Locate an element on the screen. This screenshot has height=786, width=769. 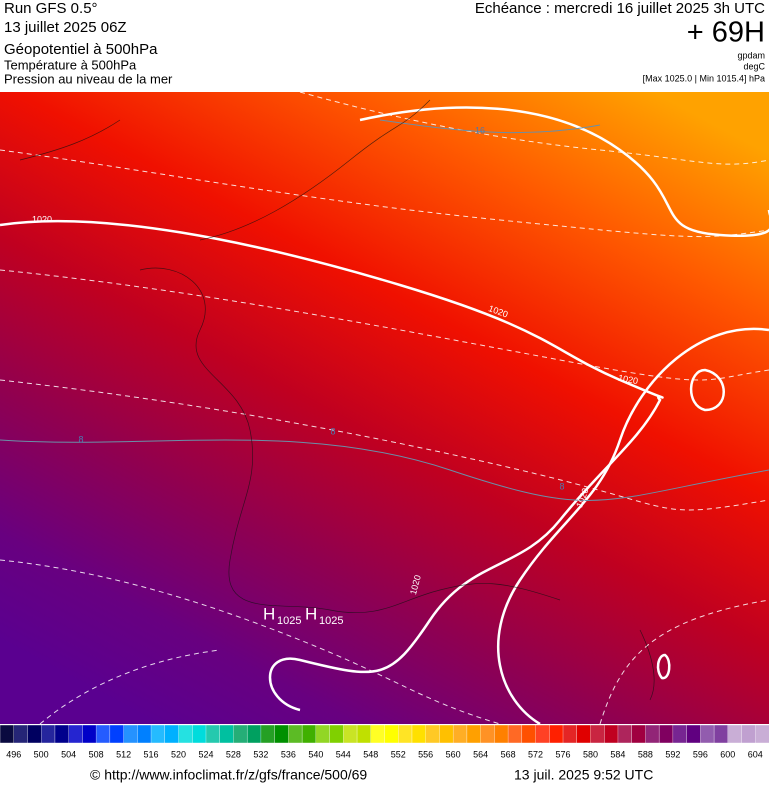
field: Pression au niveau de la mer is located at coordinates (88, 78).